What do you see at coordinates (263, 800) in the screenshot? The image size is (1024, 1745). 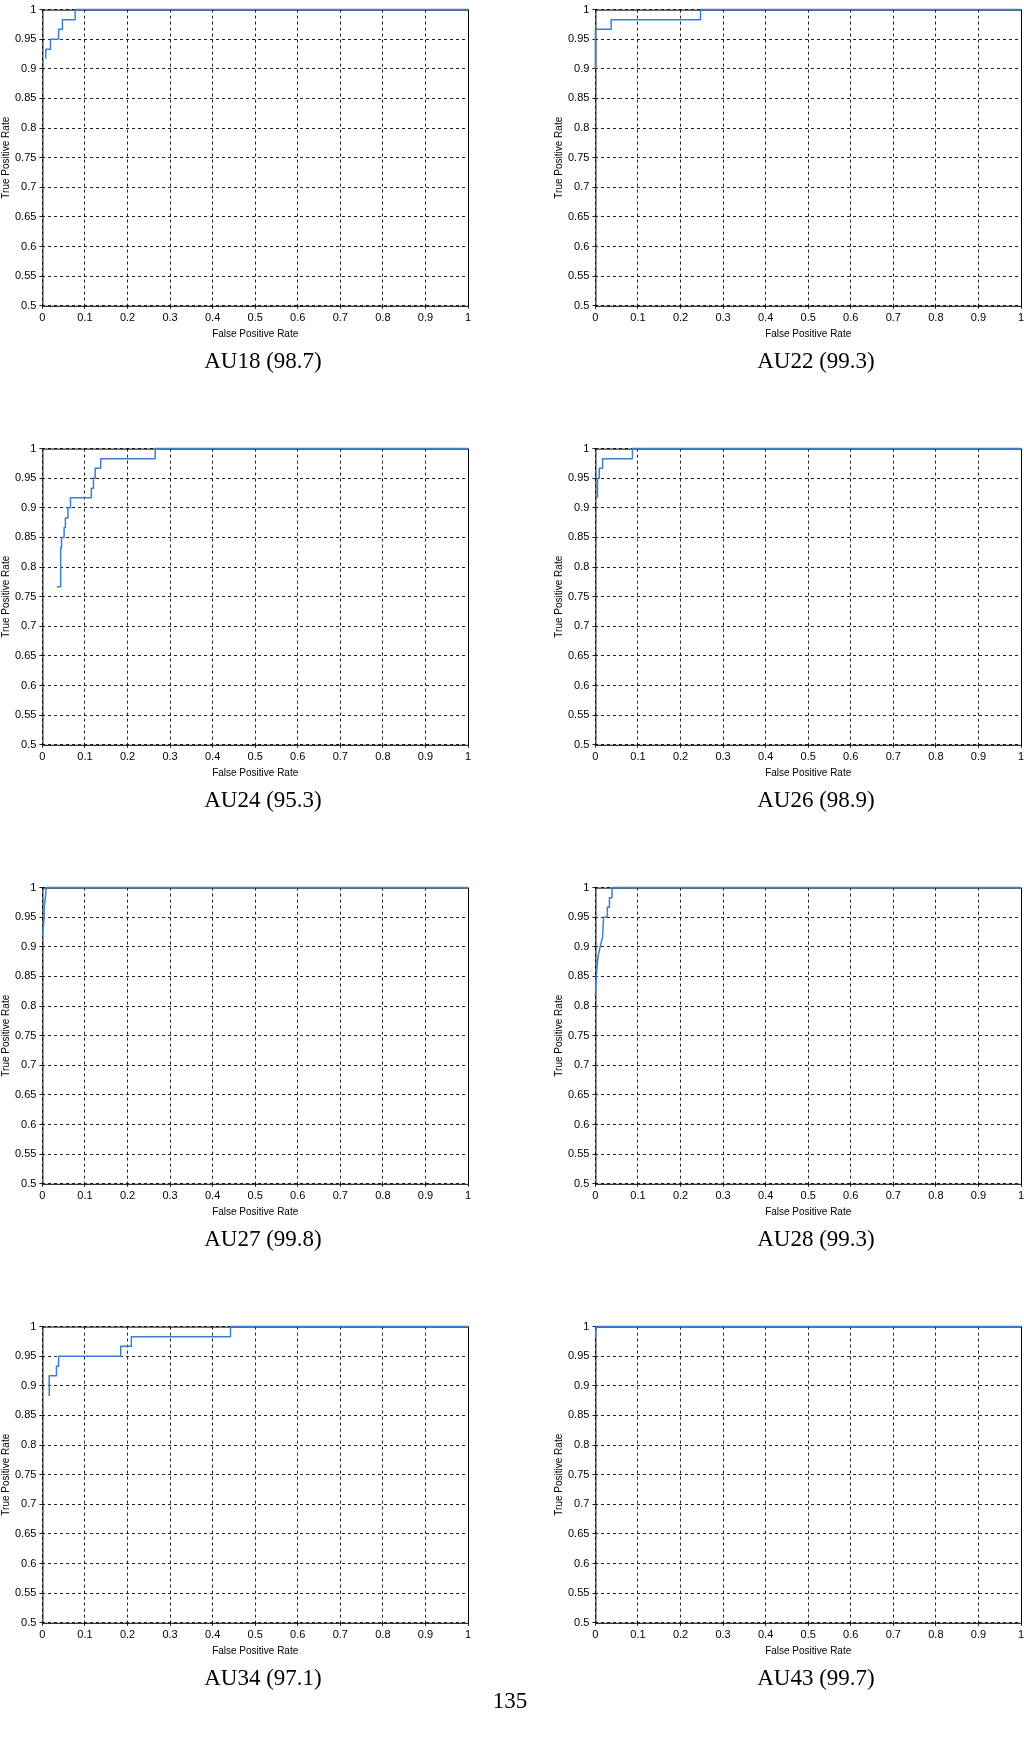 I see `text: AU24 (95.3)` at bounding box center [263, 800].